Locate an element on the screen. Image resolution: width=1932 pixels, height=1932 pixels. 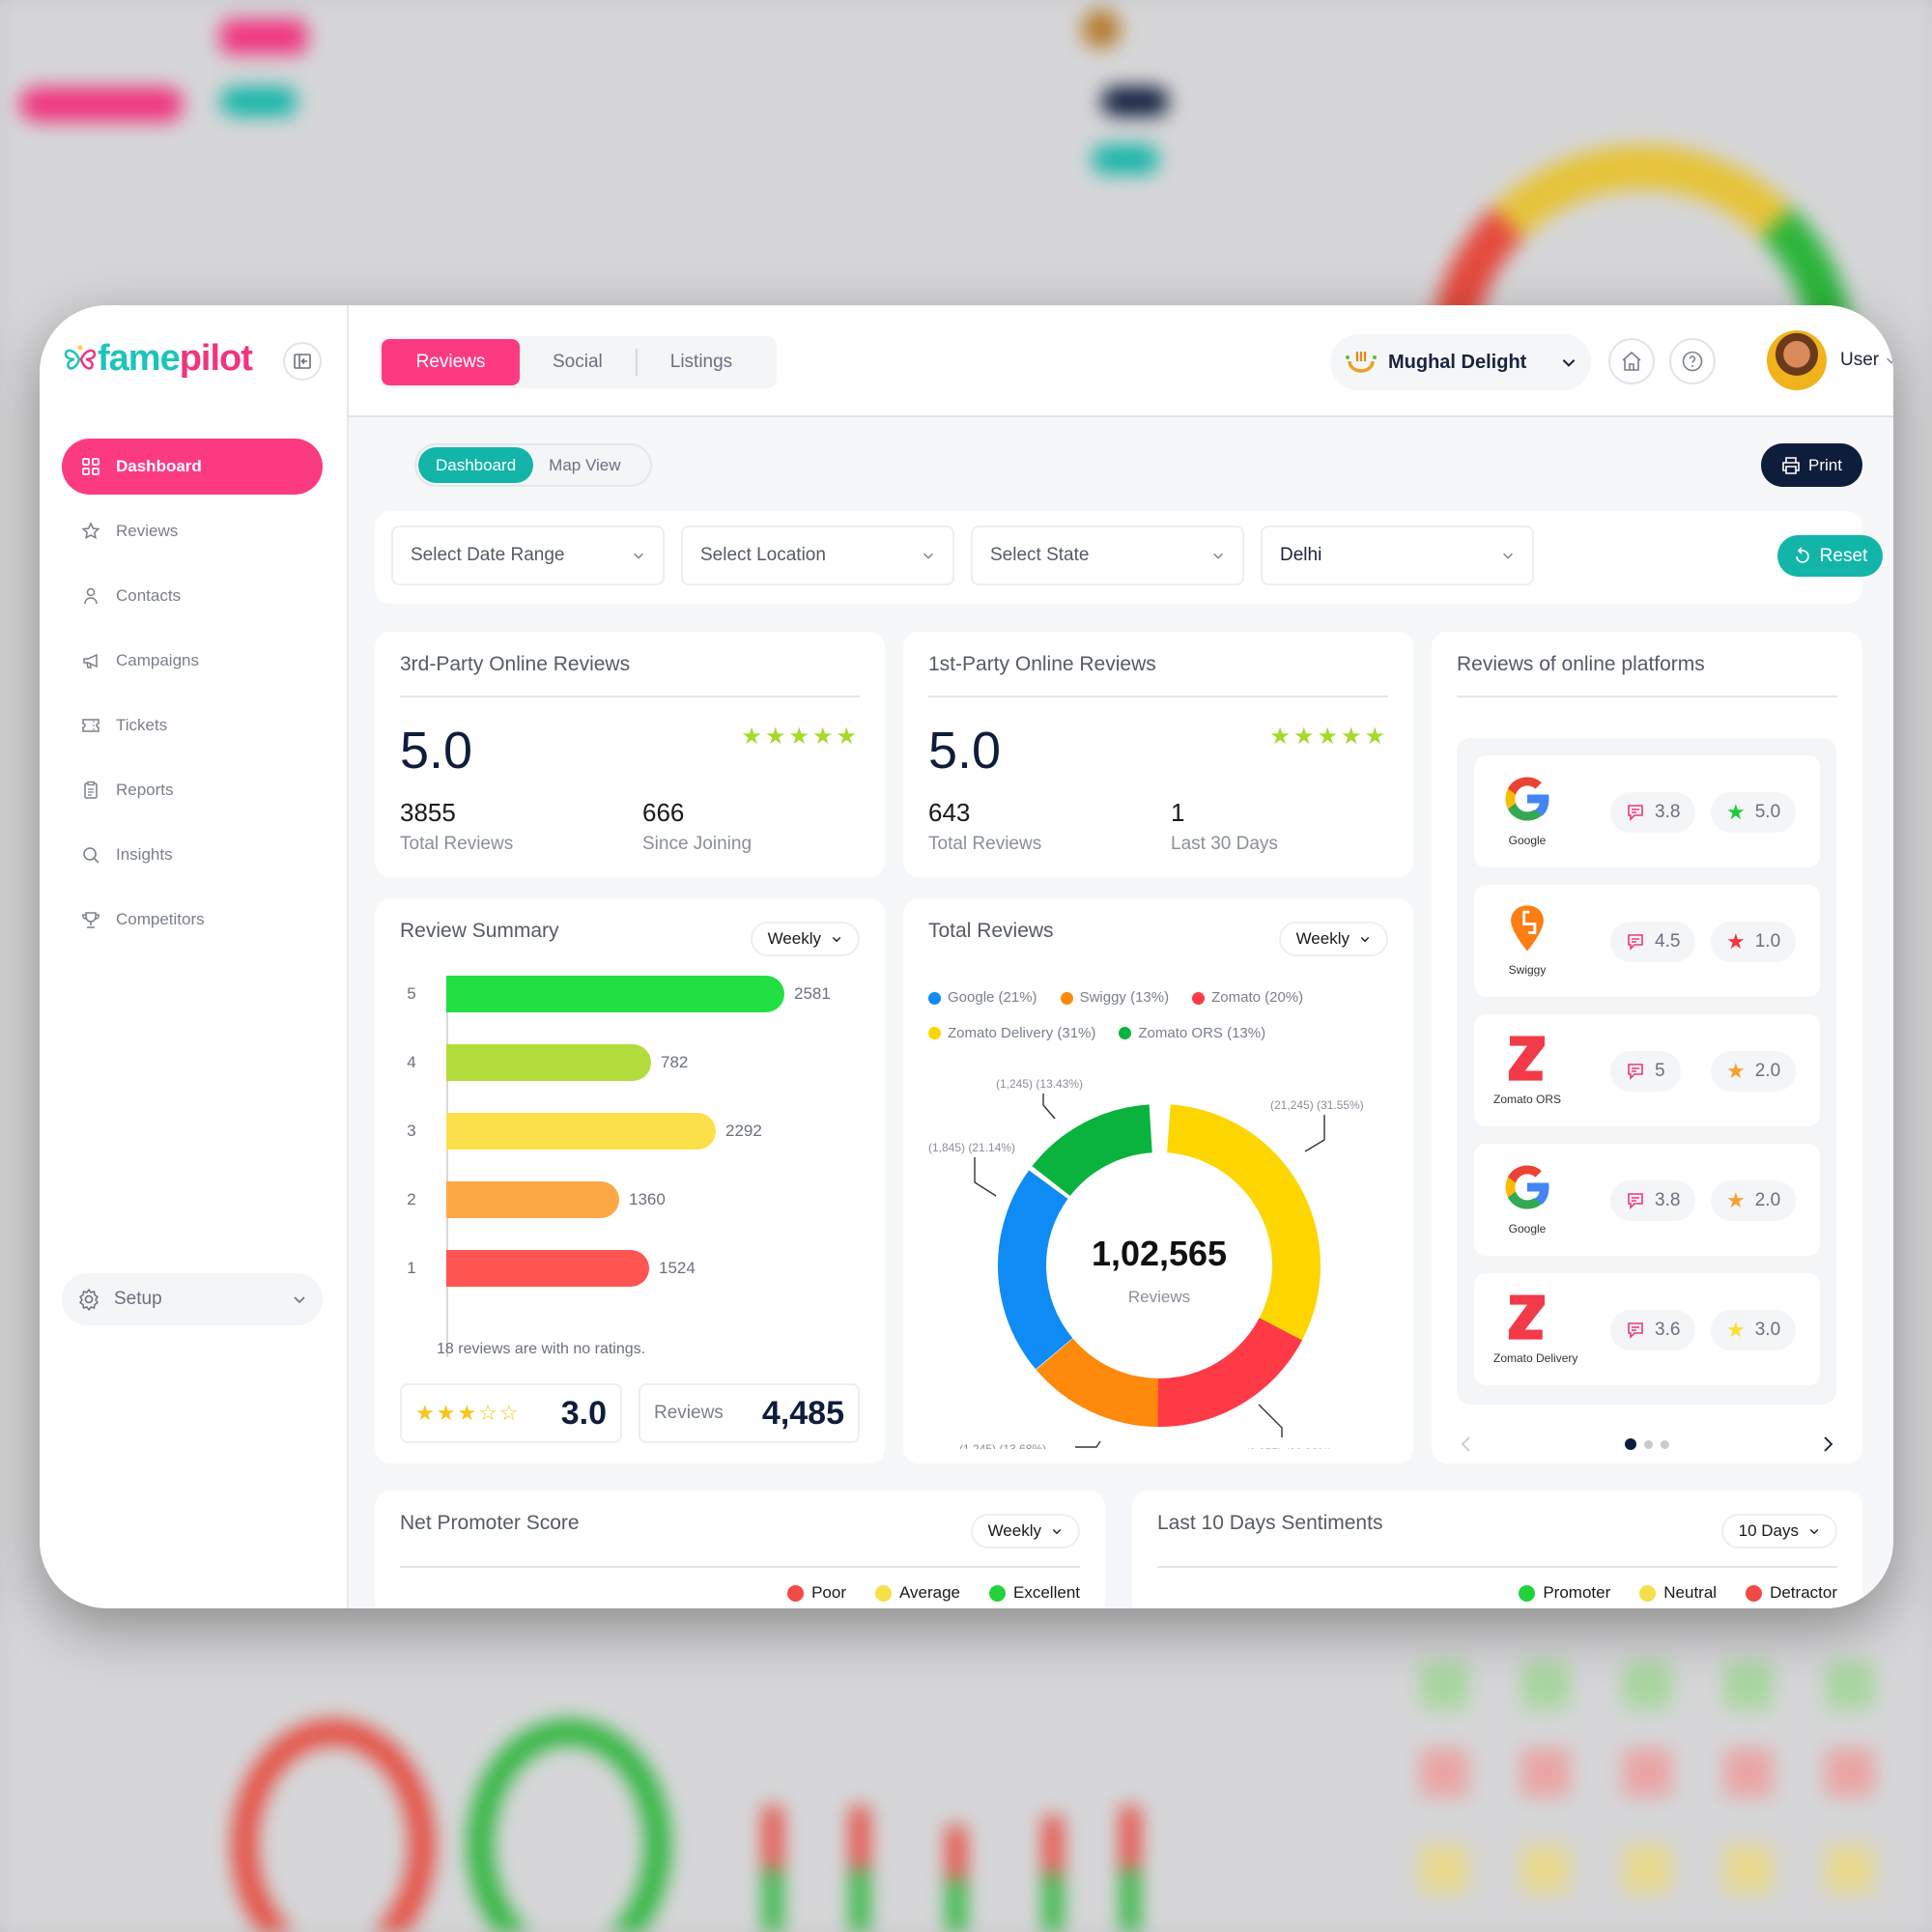
platform-card-zomato-delivery: Zomato Delivery 3.6 ★ 3.0 is located at coordinates (1647, 1329).